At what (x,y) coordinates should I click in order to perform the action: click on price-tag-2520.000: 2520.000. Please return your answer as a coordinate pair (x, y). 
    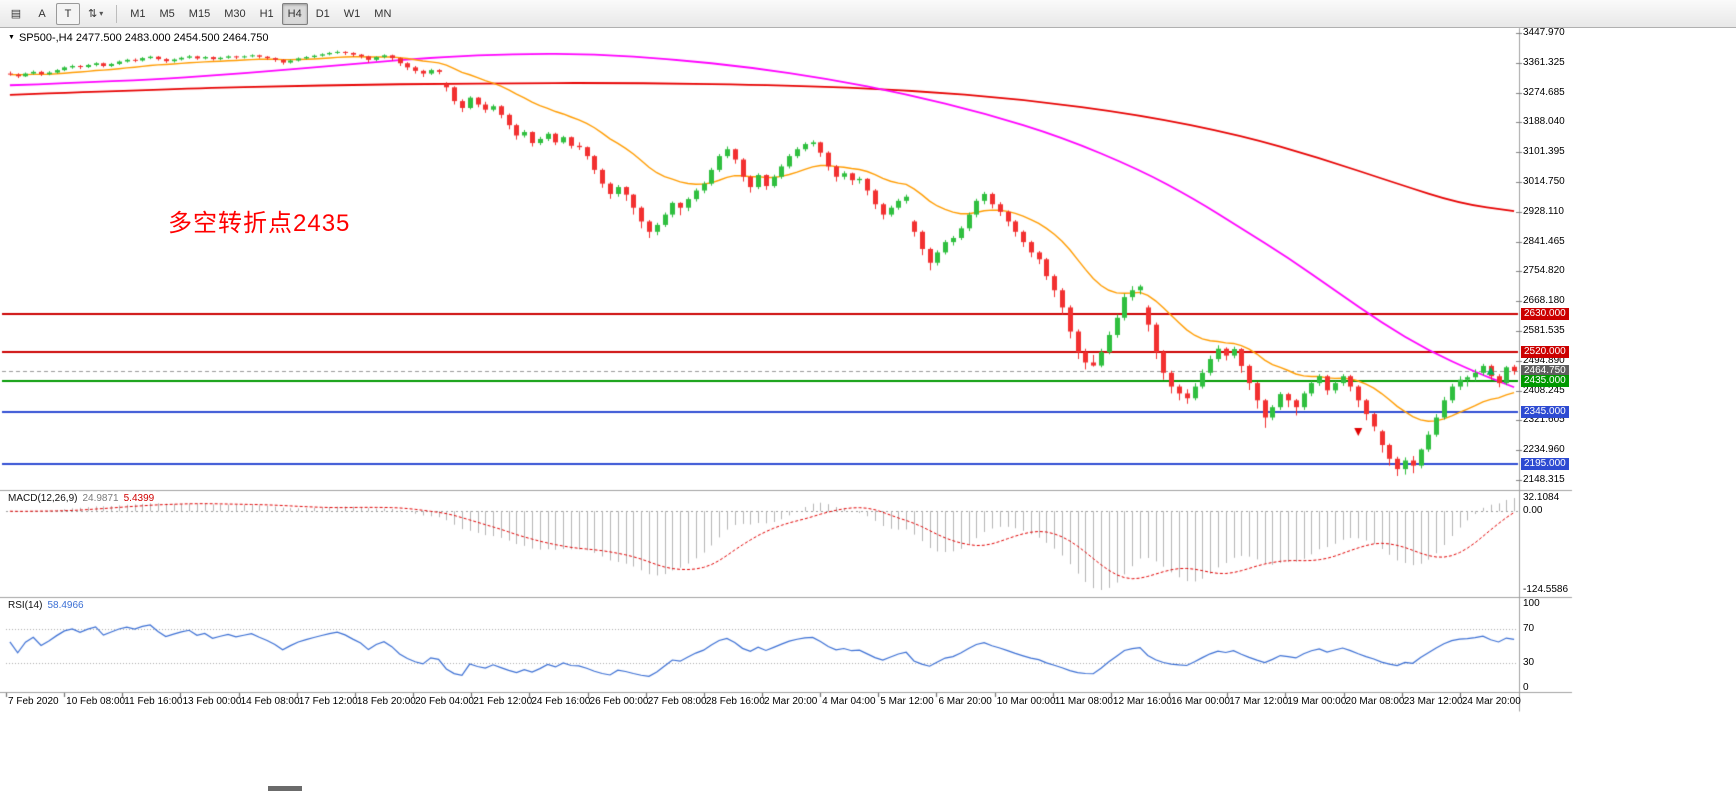
    Looking at the image, I should click on (1545, 352).